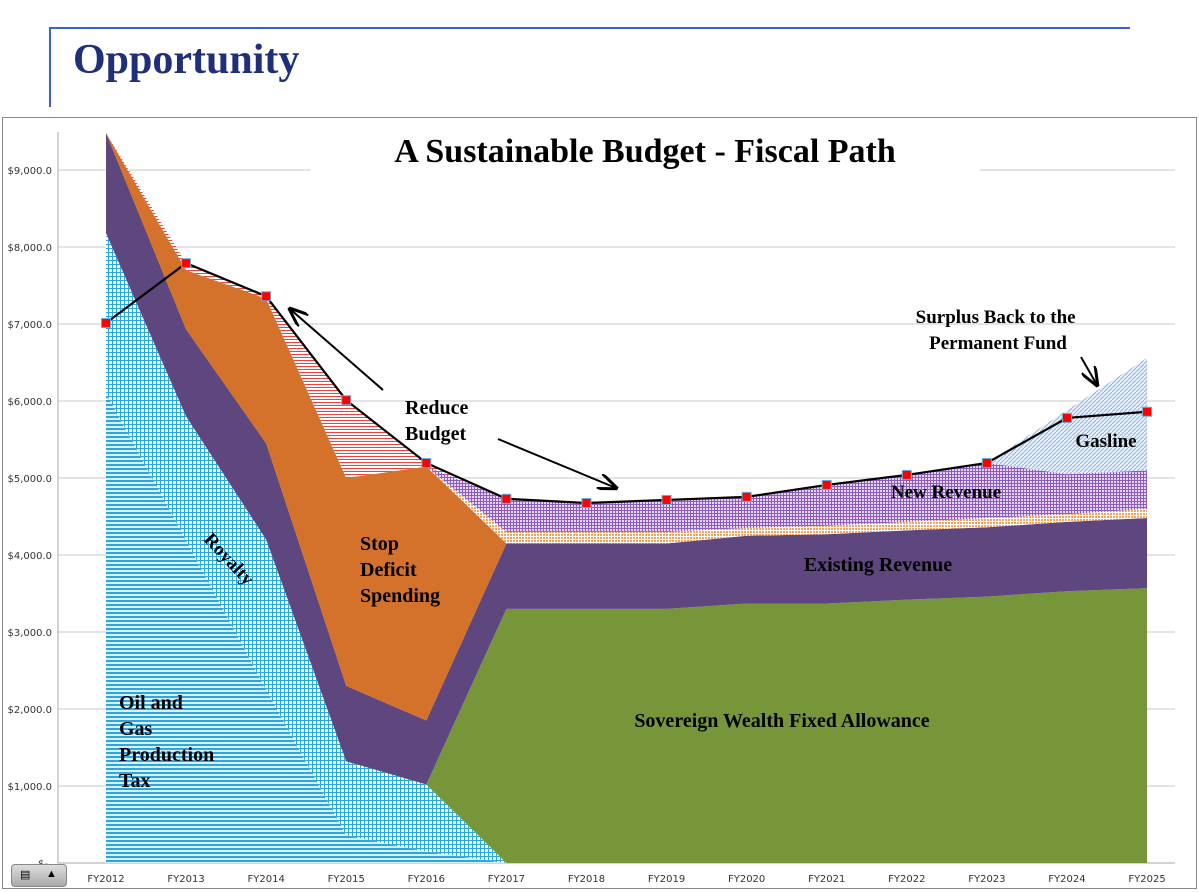  Describe the element at coordinates (400, 570) in the screenshot. I see `annotation-stop-deficit: Stop Deficit Spending` at that location.